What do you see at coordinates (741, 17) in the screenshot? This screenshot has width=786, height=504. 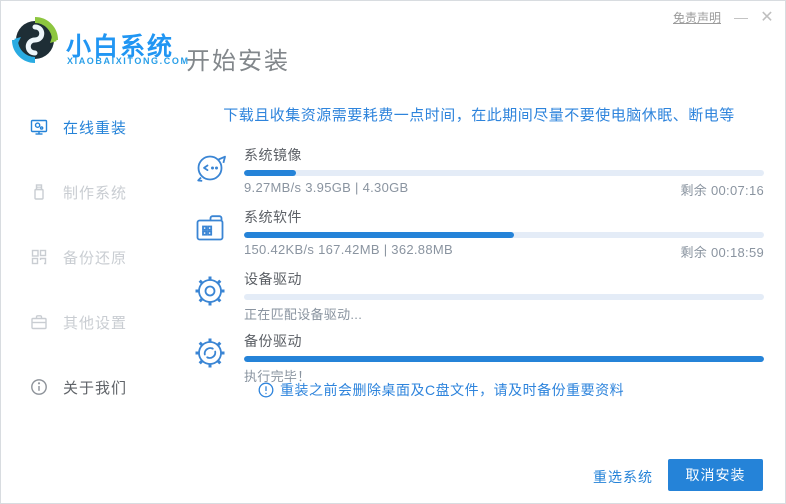 I see `minimize-icon: —` at bounding box center [741, 17].